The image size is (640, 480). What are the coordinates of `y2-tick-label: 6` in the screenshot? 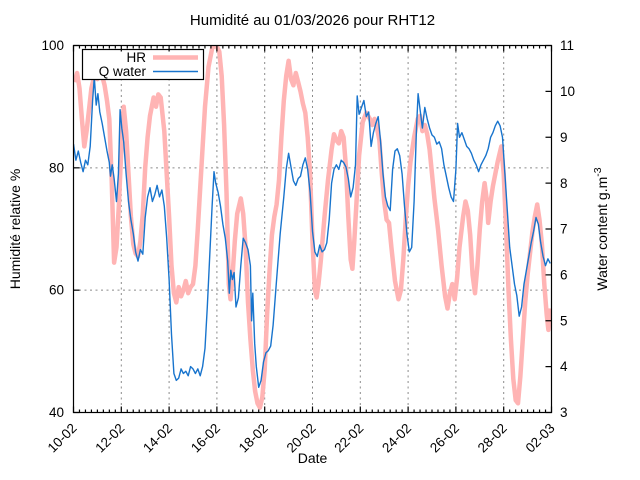 It's located at (564, 274).